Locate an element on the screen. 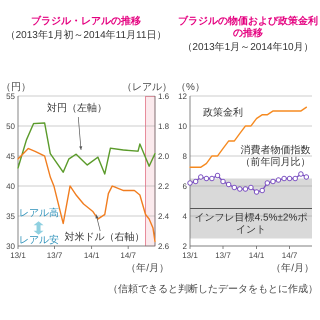 This screenshot has width=320, height=320. y2-axis-title: （レアル） is located at coordinates (147, 87).